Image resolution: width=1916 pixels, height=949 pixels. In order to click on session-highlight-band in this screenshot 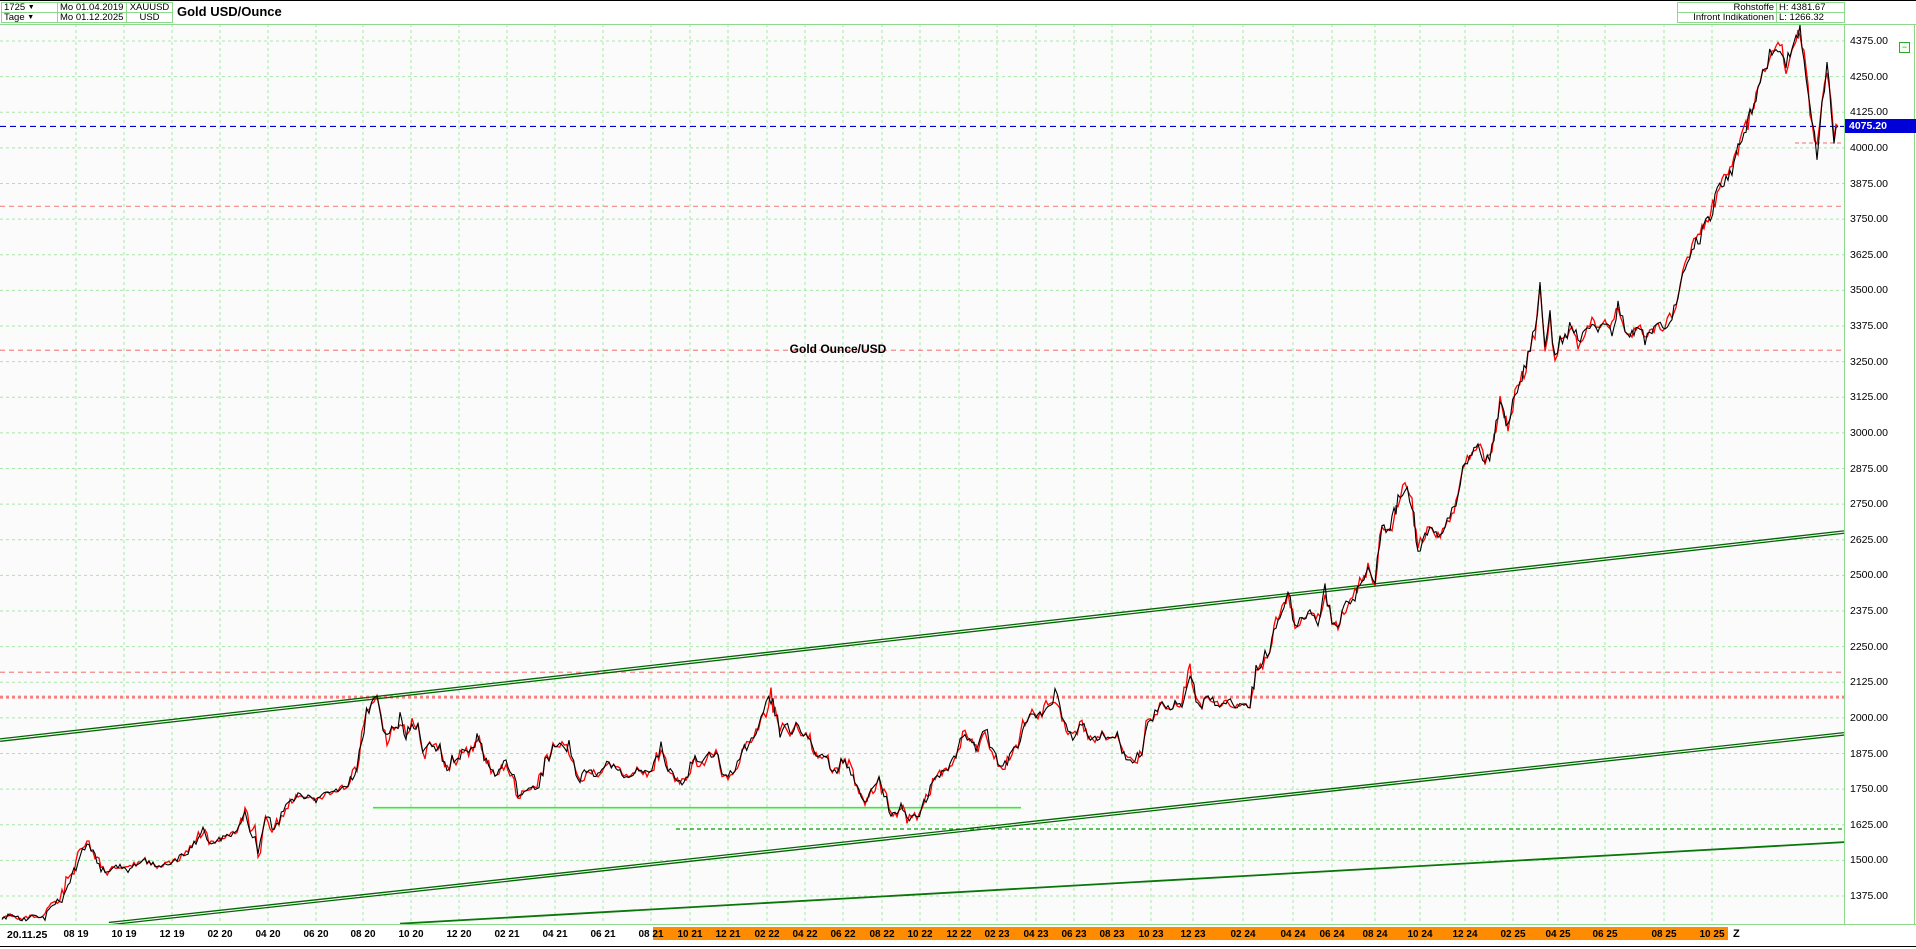, I will do `click(1190, 933)`.